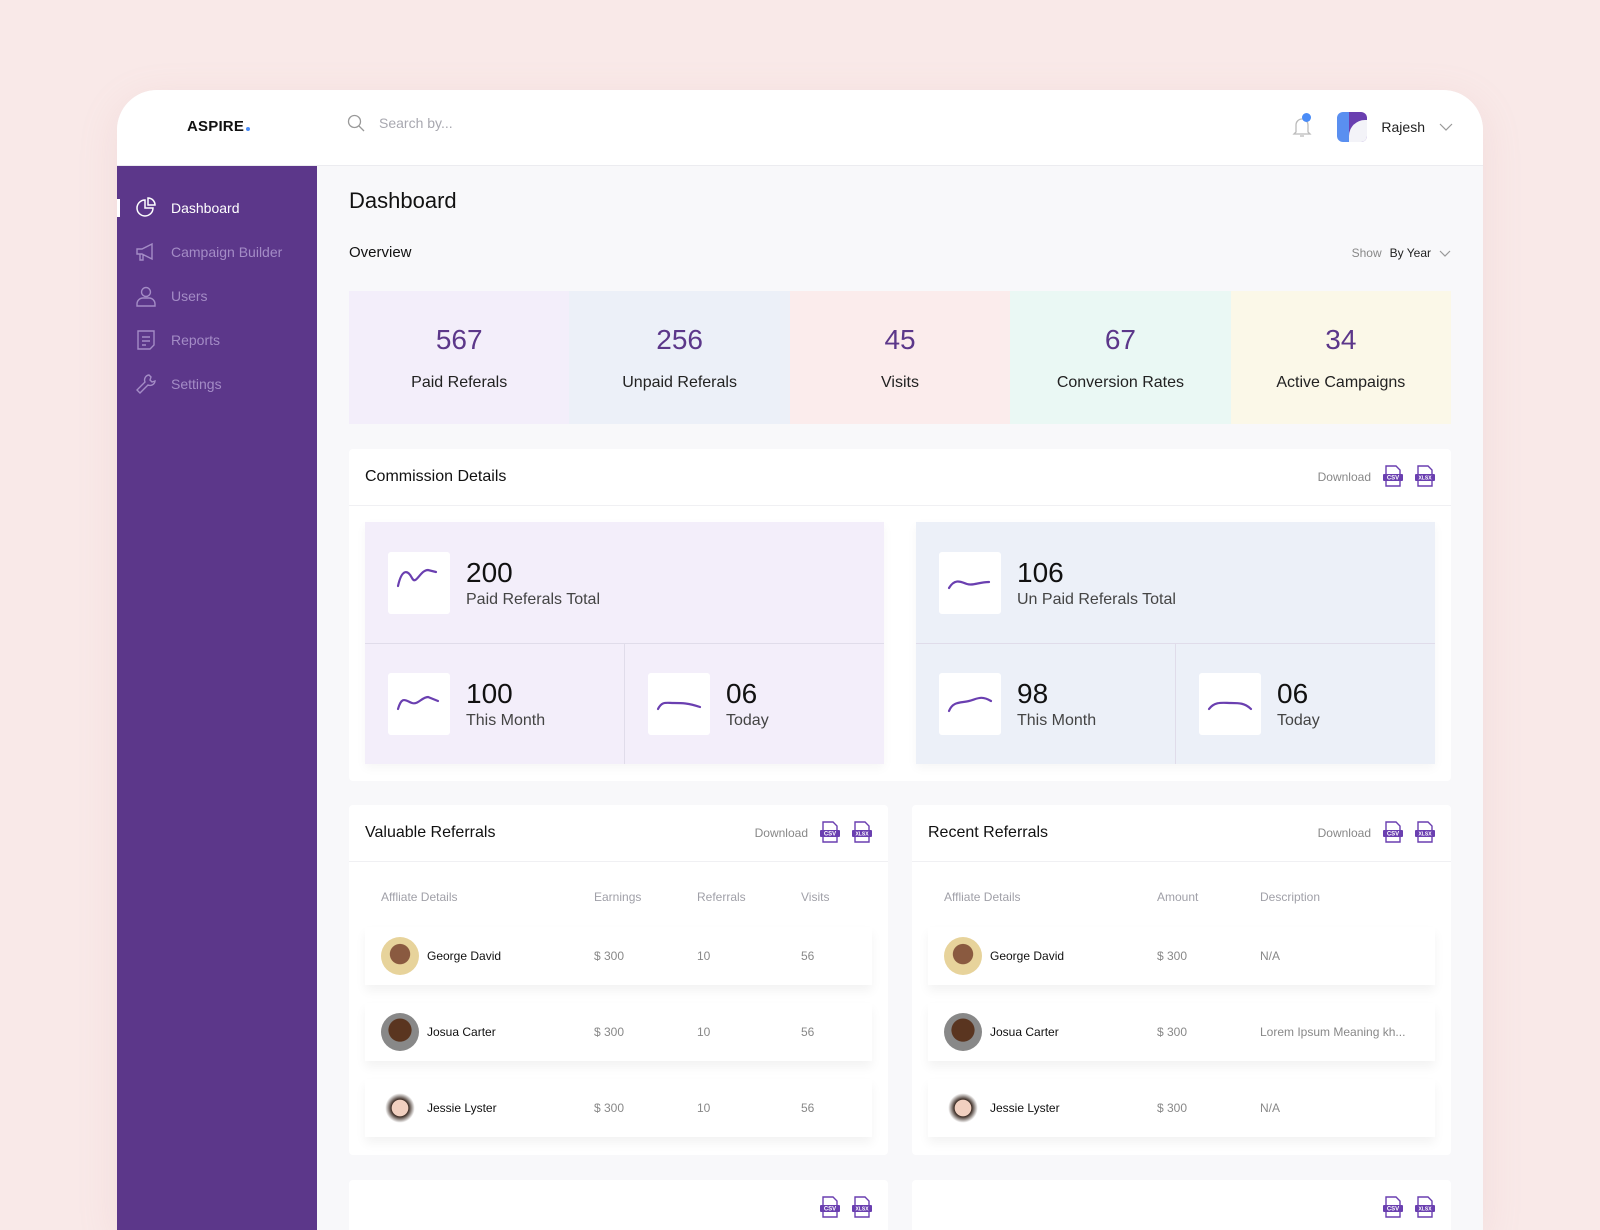  I want to click on stat-label: Paid Referals, so click(459, 382).